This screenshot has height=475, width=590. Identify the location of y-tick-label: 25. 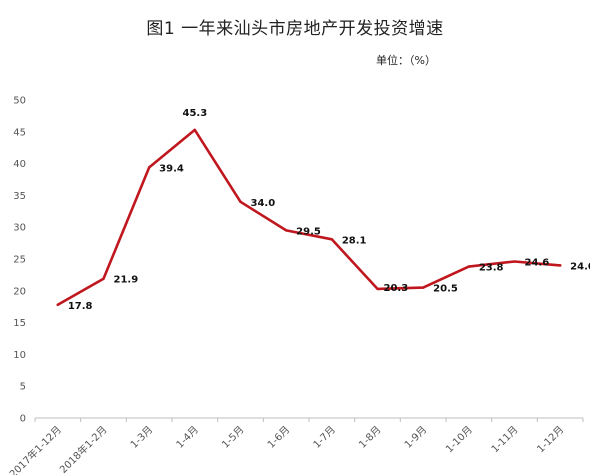
(19, 260).